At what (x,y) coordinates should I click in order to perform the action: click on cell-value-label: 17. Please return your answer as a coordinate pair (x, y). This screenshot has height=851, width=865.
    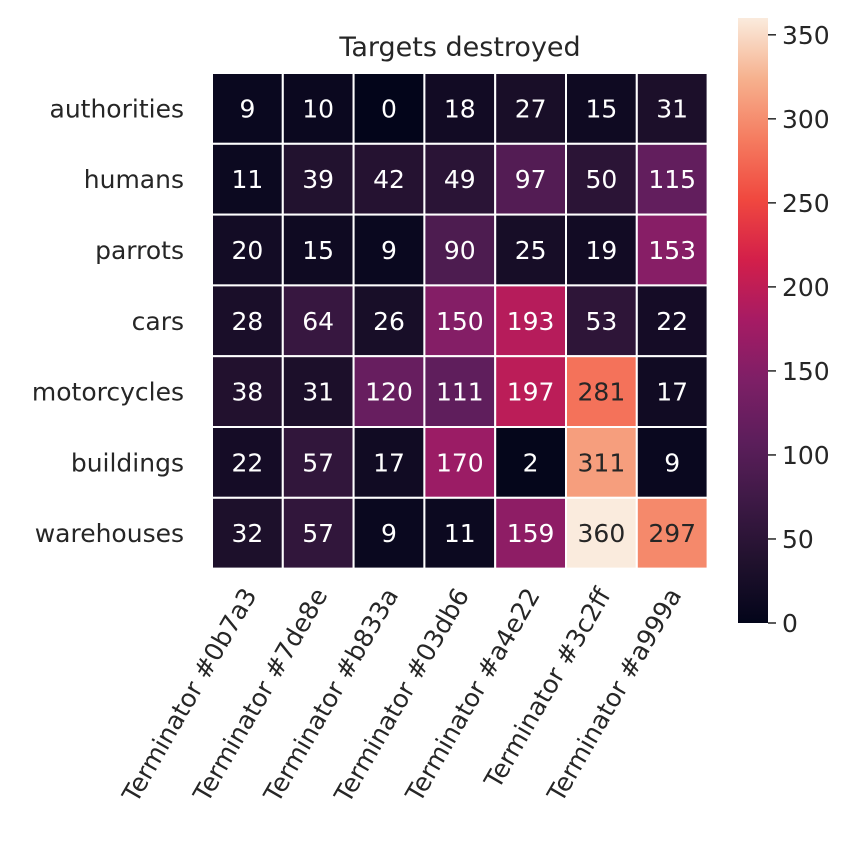
    Looking at the image, I should click on (672, 392).